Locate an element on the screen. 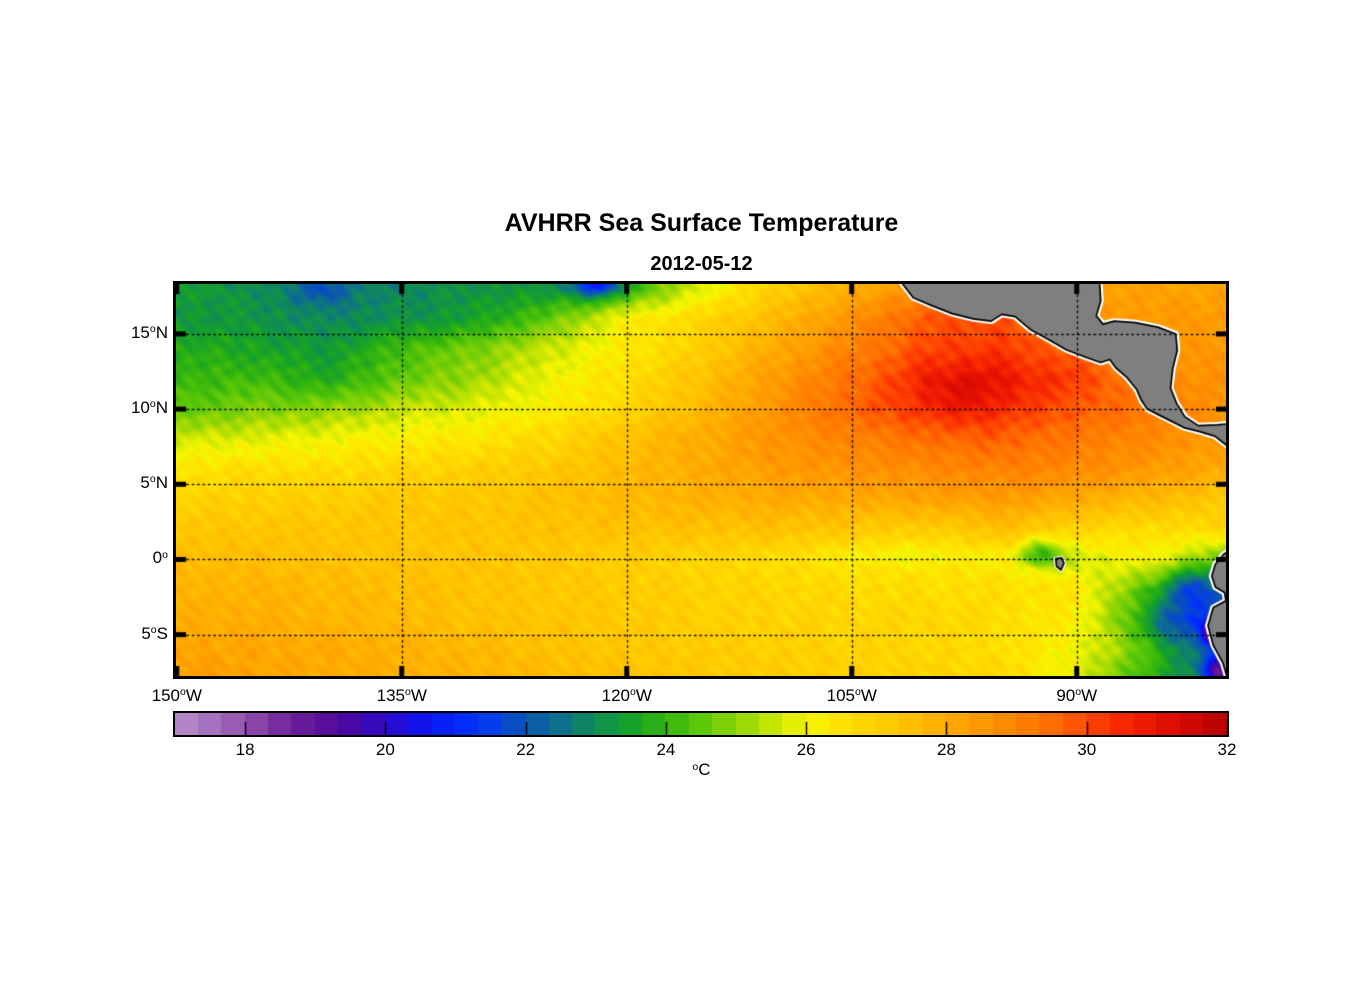  x-tick-label-120W: 120oW is located at coordinates (626, 695).